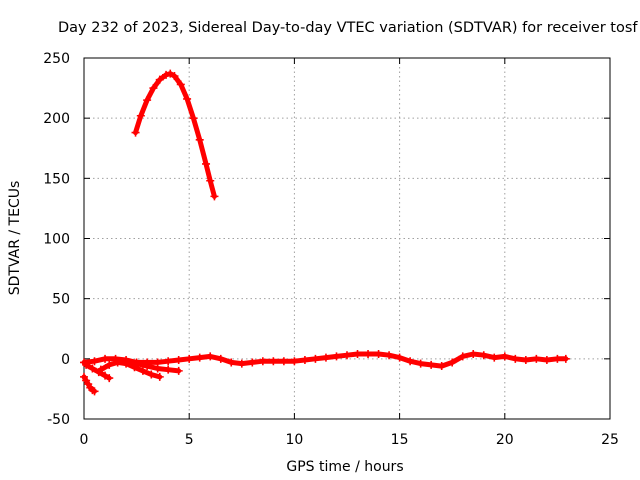 This screenshot has width=640, height=480. What do you see at coordinates (189, 440) in the screenshot?
I see `x-tick-label: 5` at bounding box center [189, 440].